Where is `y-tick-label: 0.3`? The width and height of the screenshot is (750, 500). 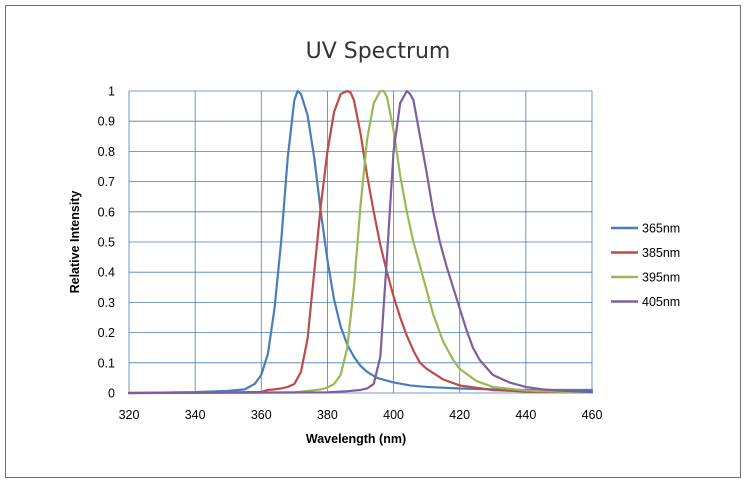
y-tick-label: 0.3 is located at coordinates (106, 303).